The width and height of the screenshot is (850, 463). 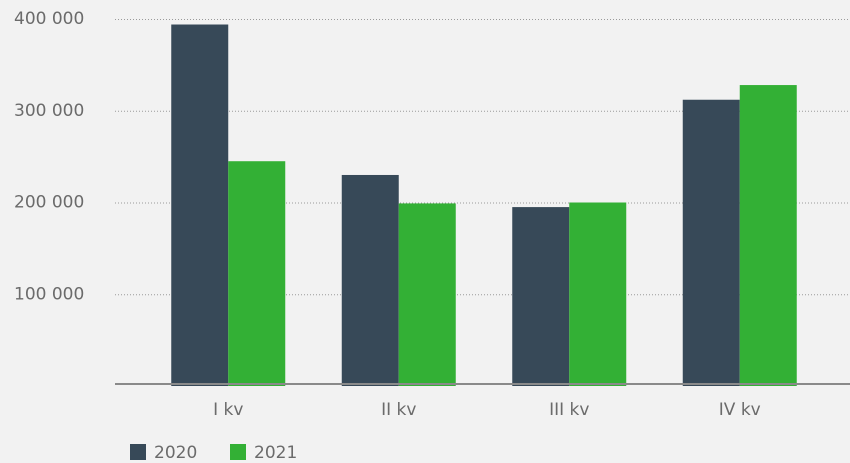 I want to click on x-tick-label: II kv, so click(x=398, y=410).